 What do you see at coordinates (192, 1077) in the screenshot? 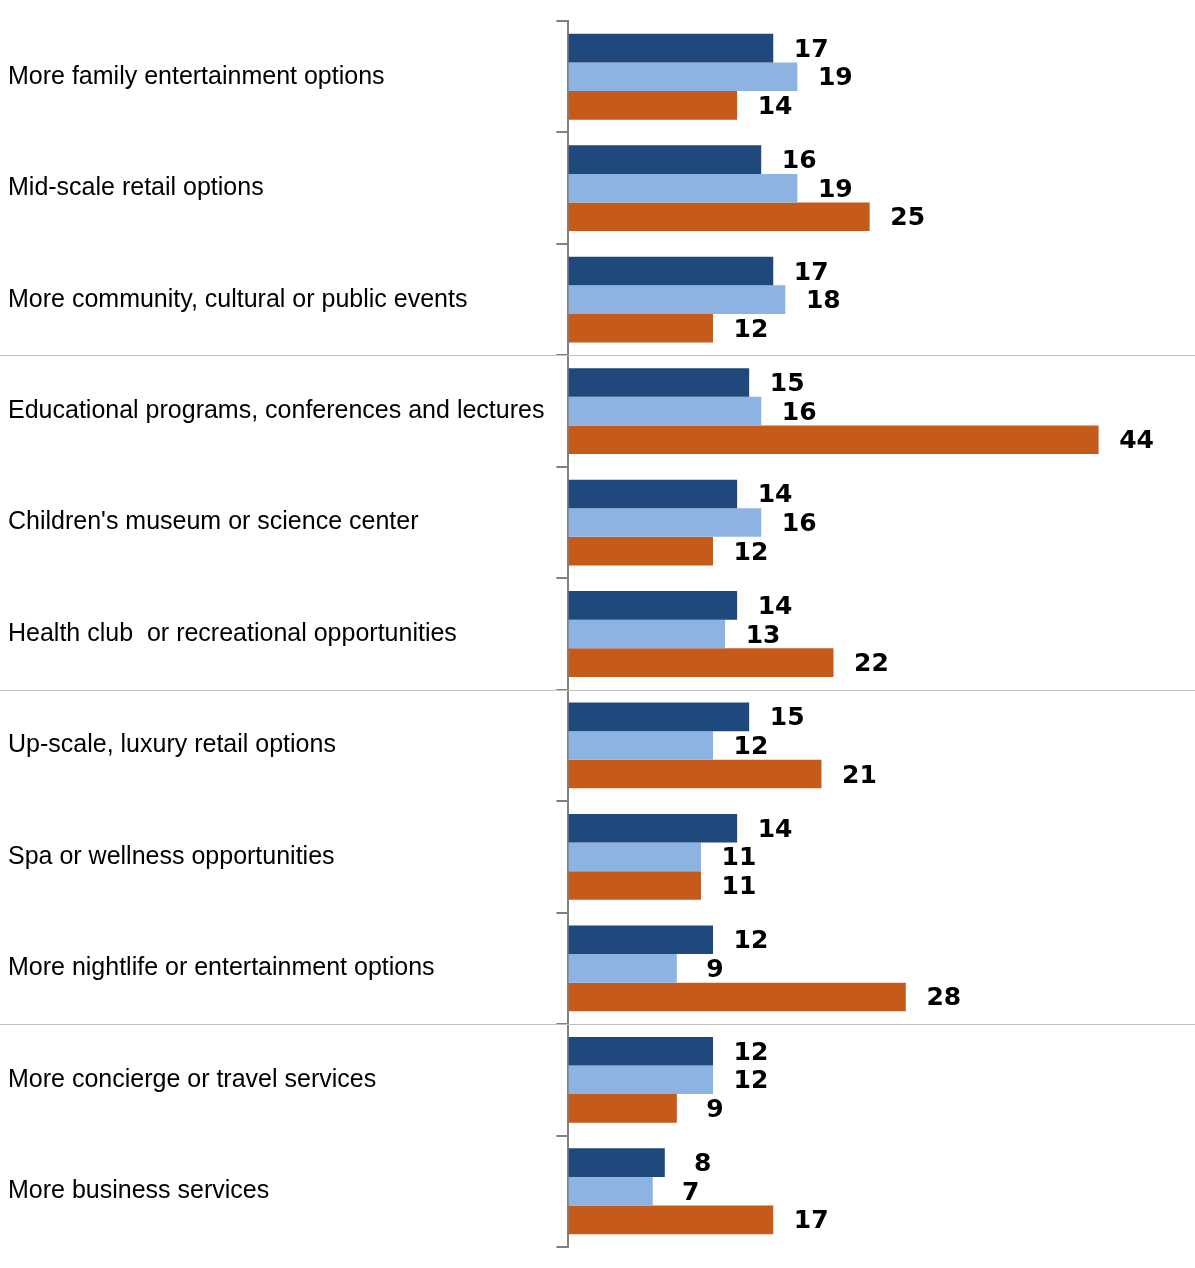
I see `y-tick-label: More concierge or travel services` at bounding box center [192, 1077].